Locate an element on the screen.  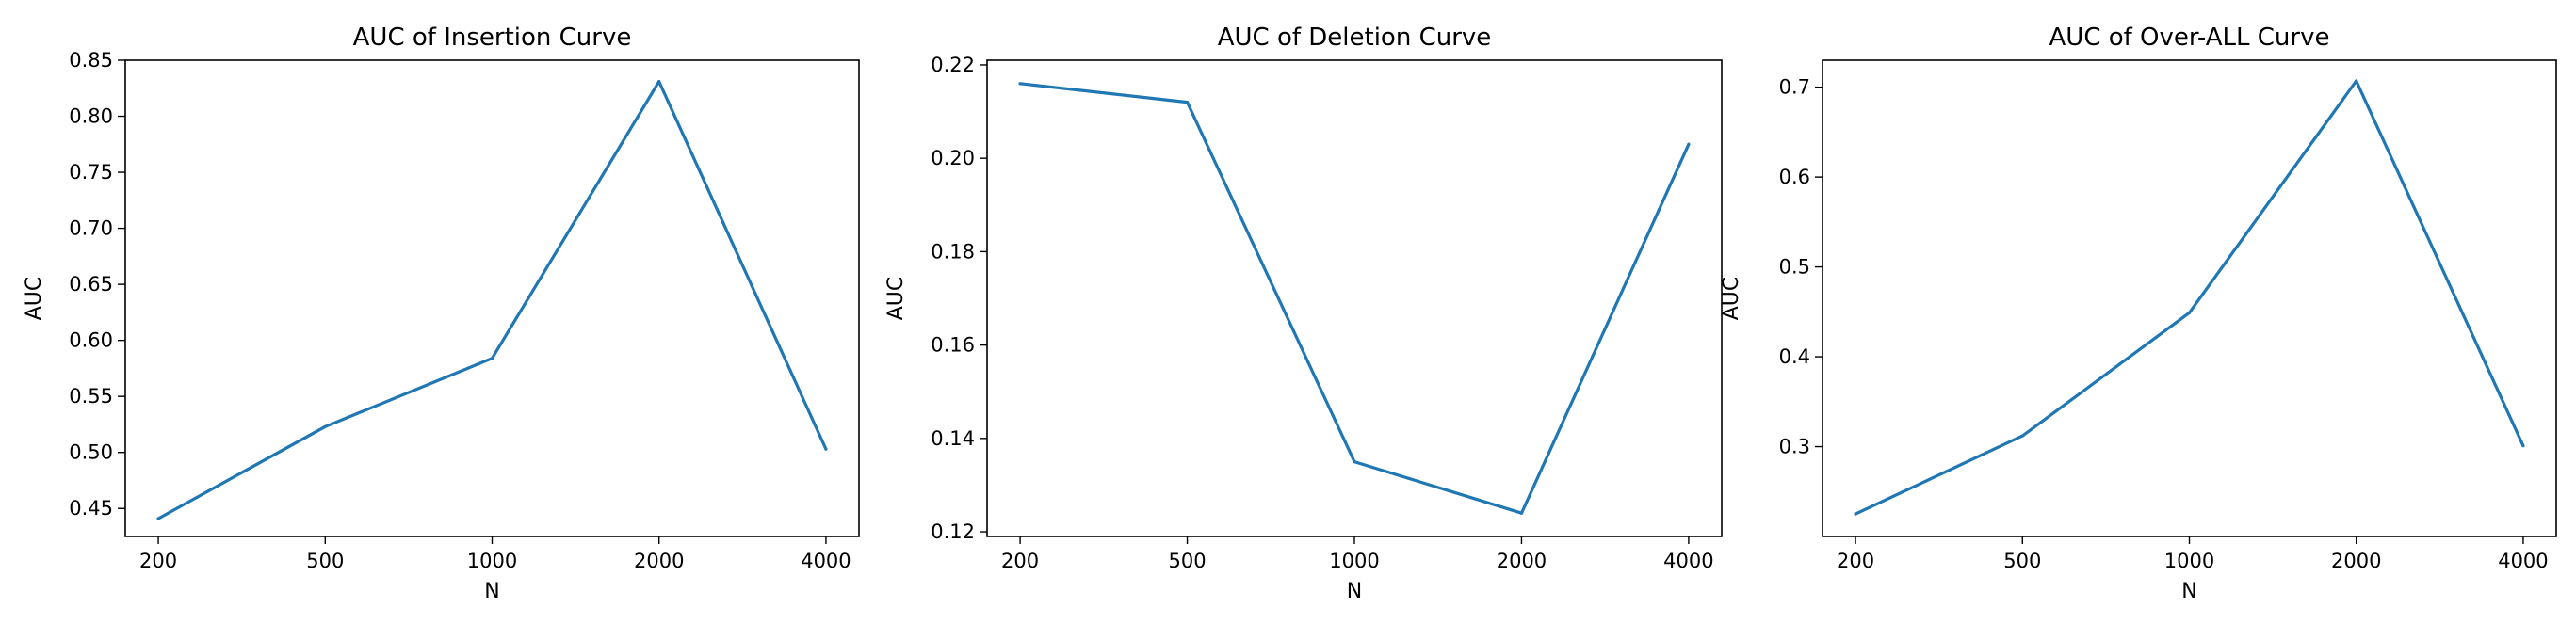
y-tick-label: 0.20 is located at coordinates (953, 158).